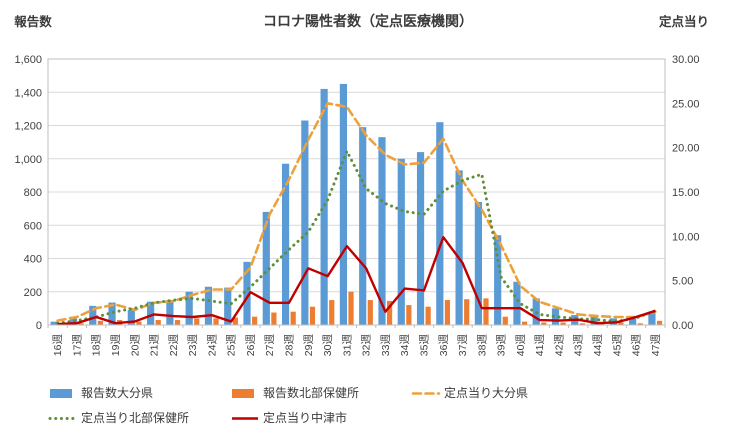 The image size is (740, 440). I want to click on x-axis-label: 38週, so click(482, 345).